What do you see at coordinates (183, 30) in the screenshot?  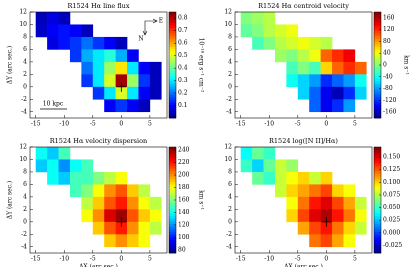 I see `colorbar-tick-label: 0.7` at bounding box center [183, 30].